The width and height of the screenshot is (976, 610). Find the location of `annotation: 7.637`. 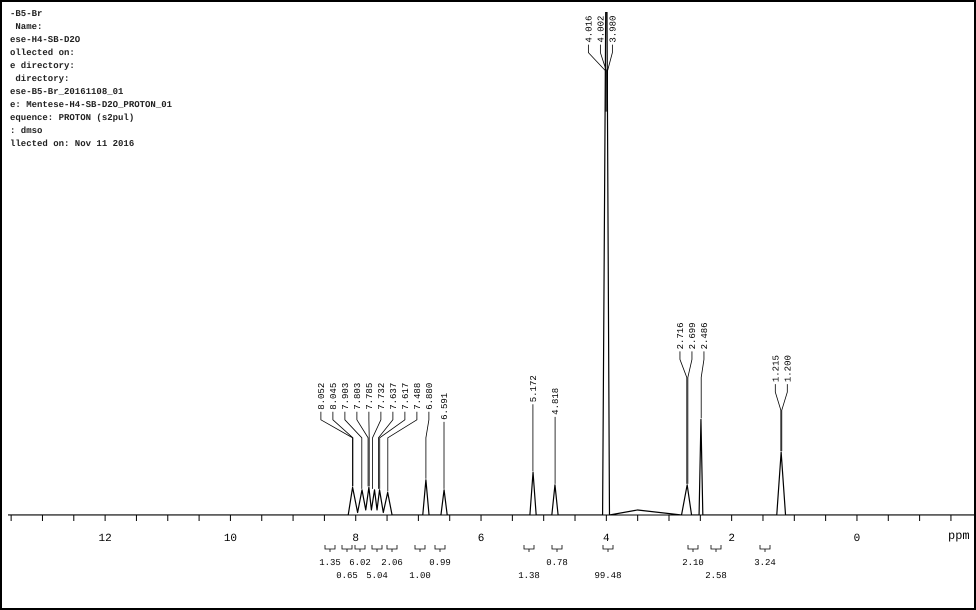

annotation: 7.637 is located at coordinates (393, 396).